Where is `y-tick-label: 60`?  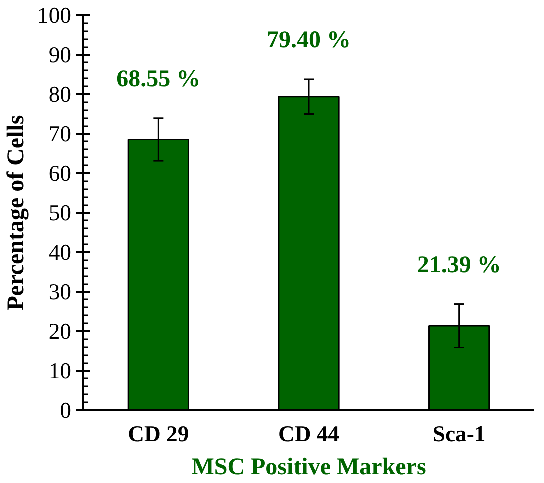 y-tick-label: 60 is located at coordinates (60, 173).